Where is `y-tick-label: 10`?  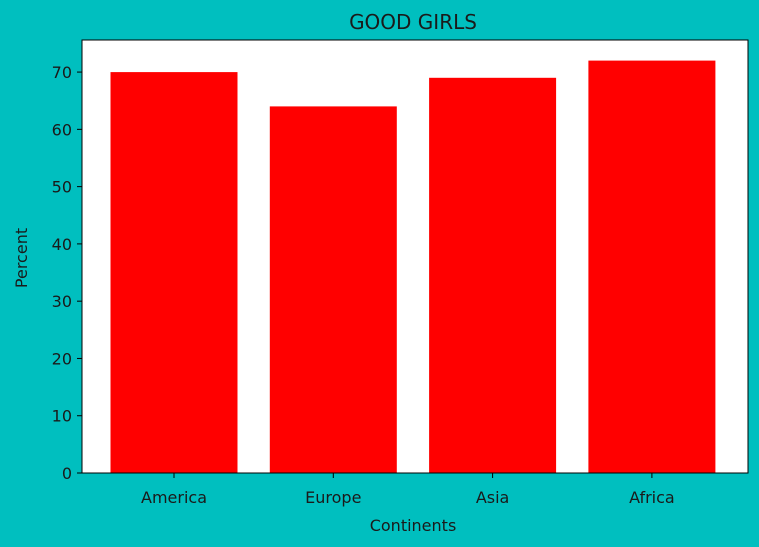 y-tick-label: 10 is located at coordinates (62, 416).